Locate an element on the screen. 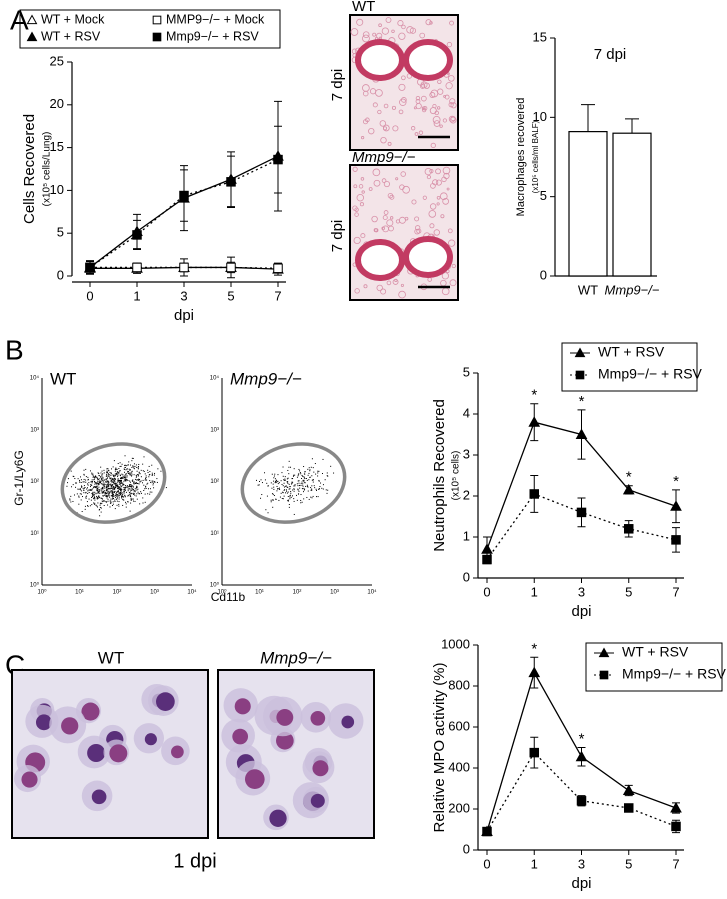 This screenshot has width=727, height=899. legend-label: WT + RSV is located at coordinates (71, 36).